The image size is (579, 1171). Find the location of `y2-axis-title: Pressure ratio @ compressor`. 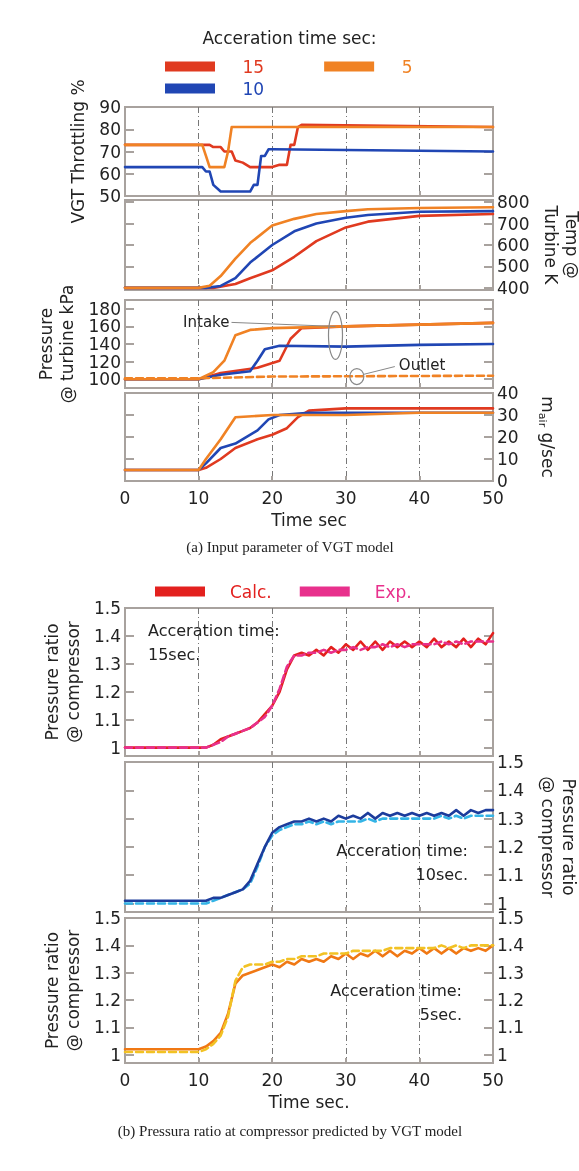

y2-axis-title: Pressure ratio @ compressor is located at coordinates (558, 837).